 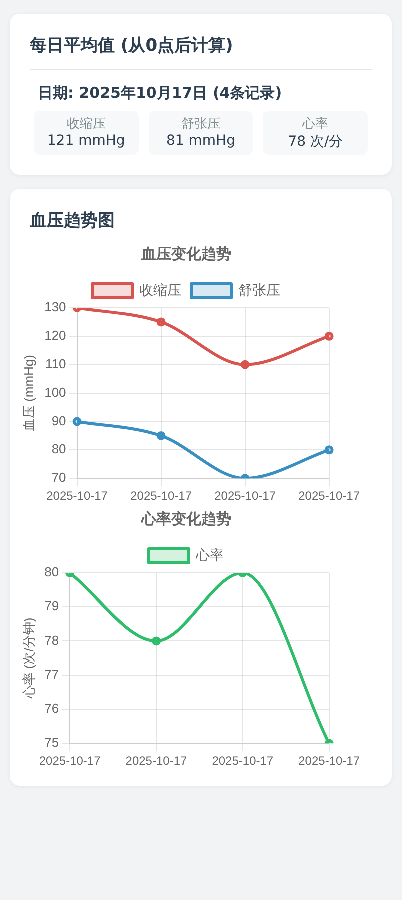 What do you see at coordinates (86, 141) in the screenshot?
I see `text: 121 mmHg` at bounding box center [86, 141].